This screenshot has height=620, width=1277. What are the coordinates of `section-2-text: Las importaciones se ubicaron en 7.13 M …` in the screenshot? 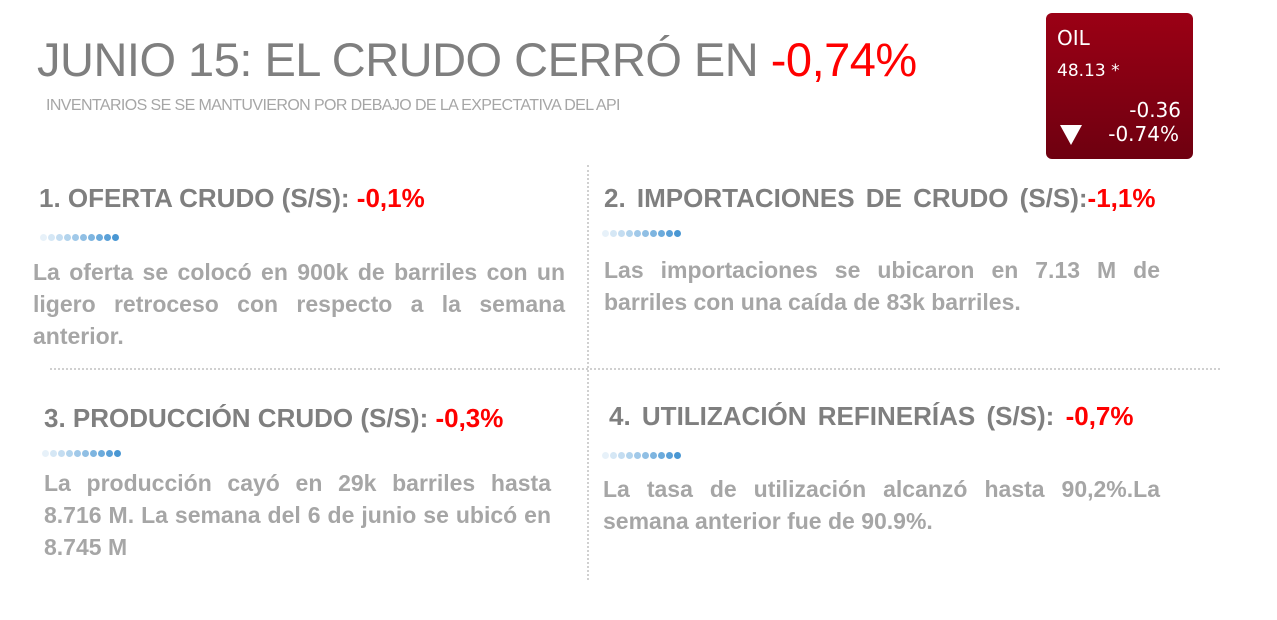 It's located at (882, 286).